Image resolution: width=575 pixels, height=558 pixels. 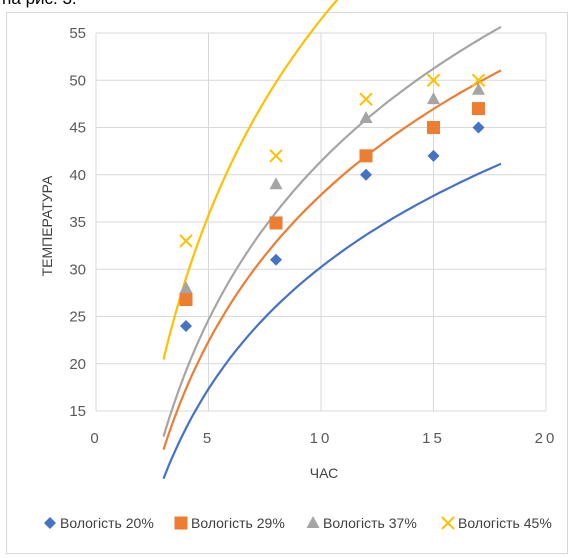 I want to click on x-tick-label: 15, so click(x=433, y=438).